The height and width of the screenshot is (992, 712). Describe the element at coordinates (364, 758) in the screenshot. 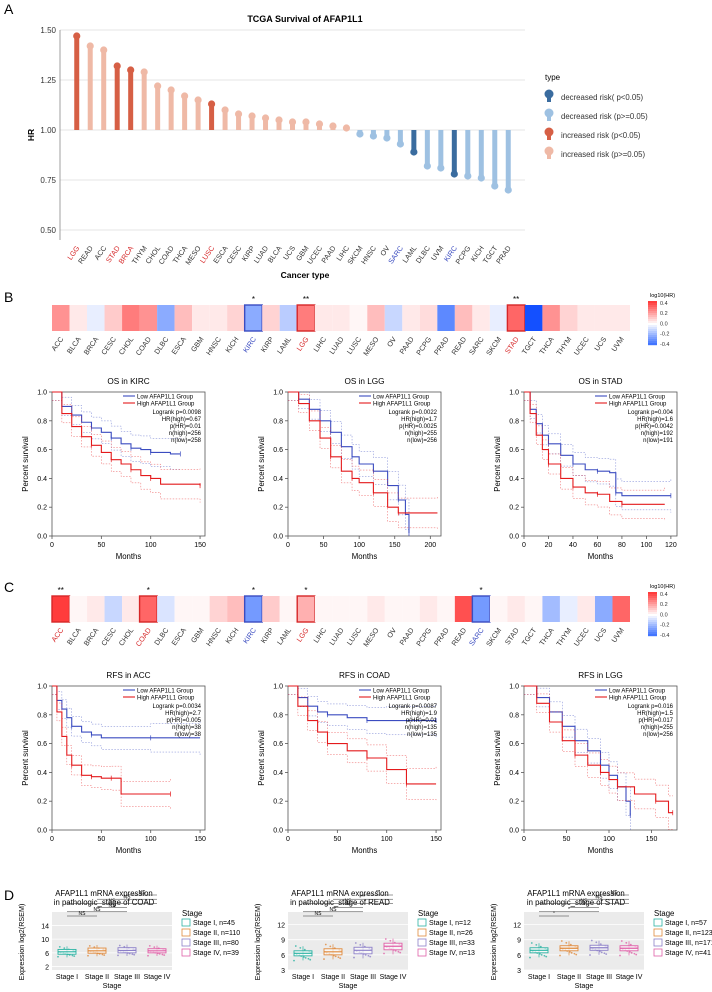

I see `km-frame` at that location.